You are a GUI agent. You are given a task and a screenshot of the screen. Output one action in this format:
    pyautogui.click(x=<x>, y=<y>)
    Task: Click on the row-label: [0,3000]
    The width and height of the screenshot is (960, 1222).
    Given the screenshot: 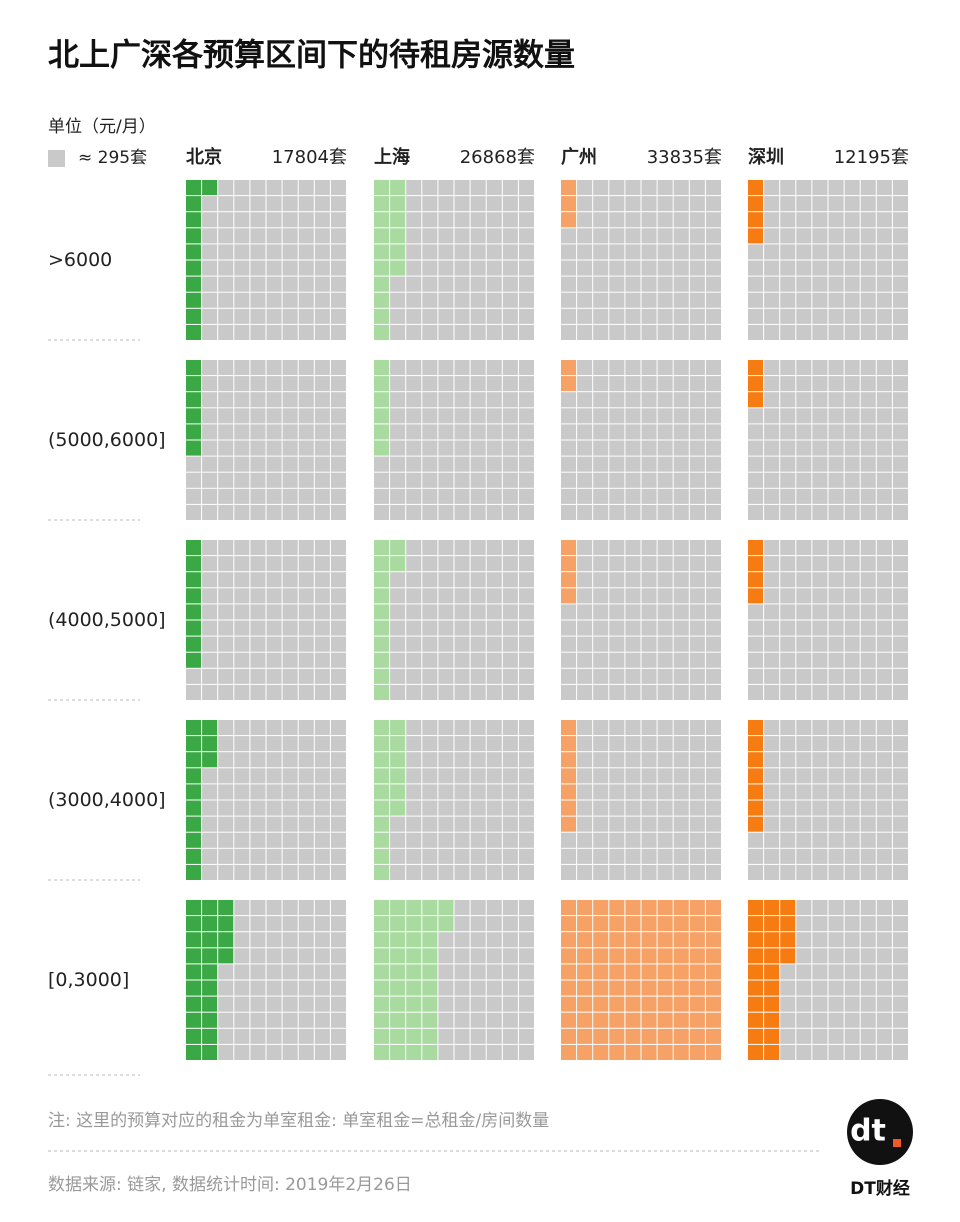 What is the action you would take?
    pyautogui.click(x=88, y=980)
    